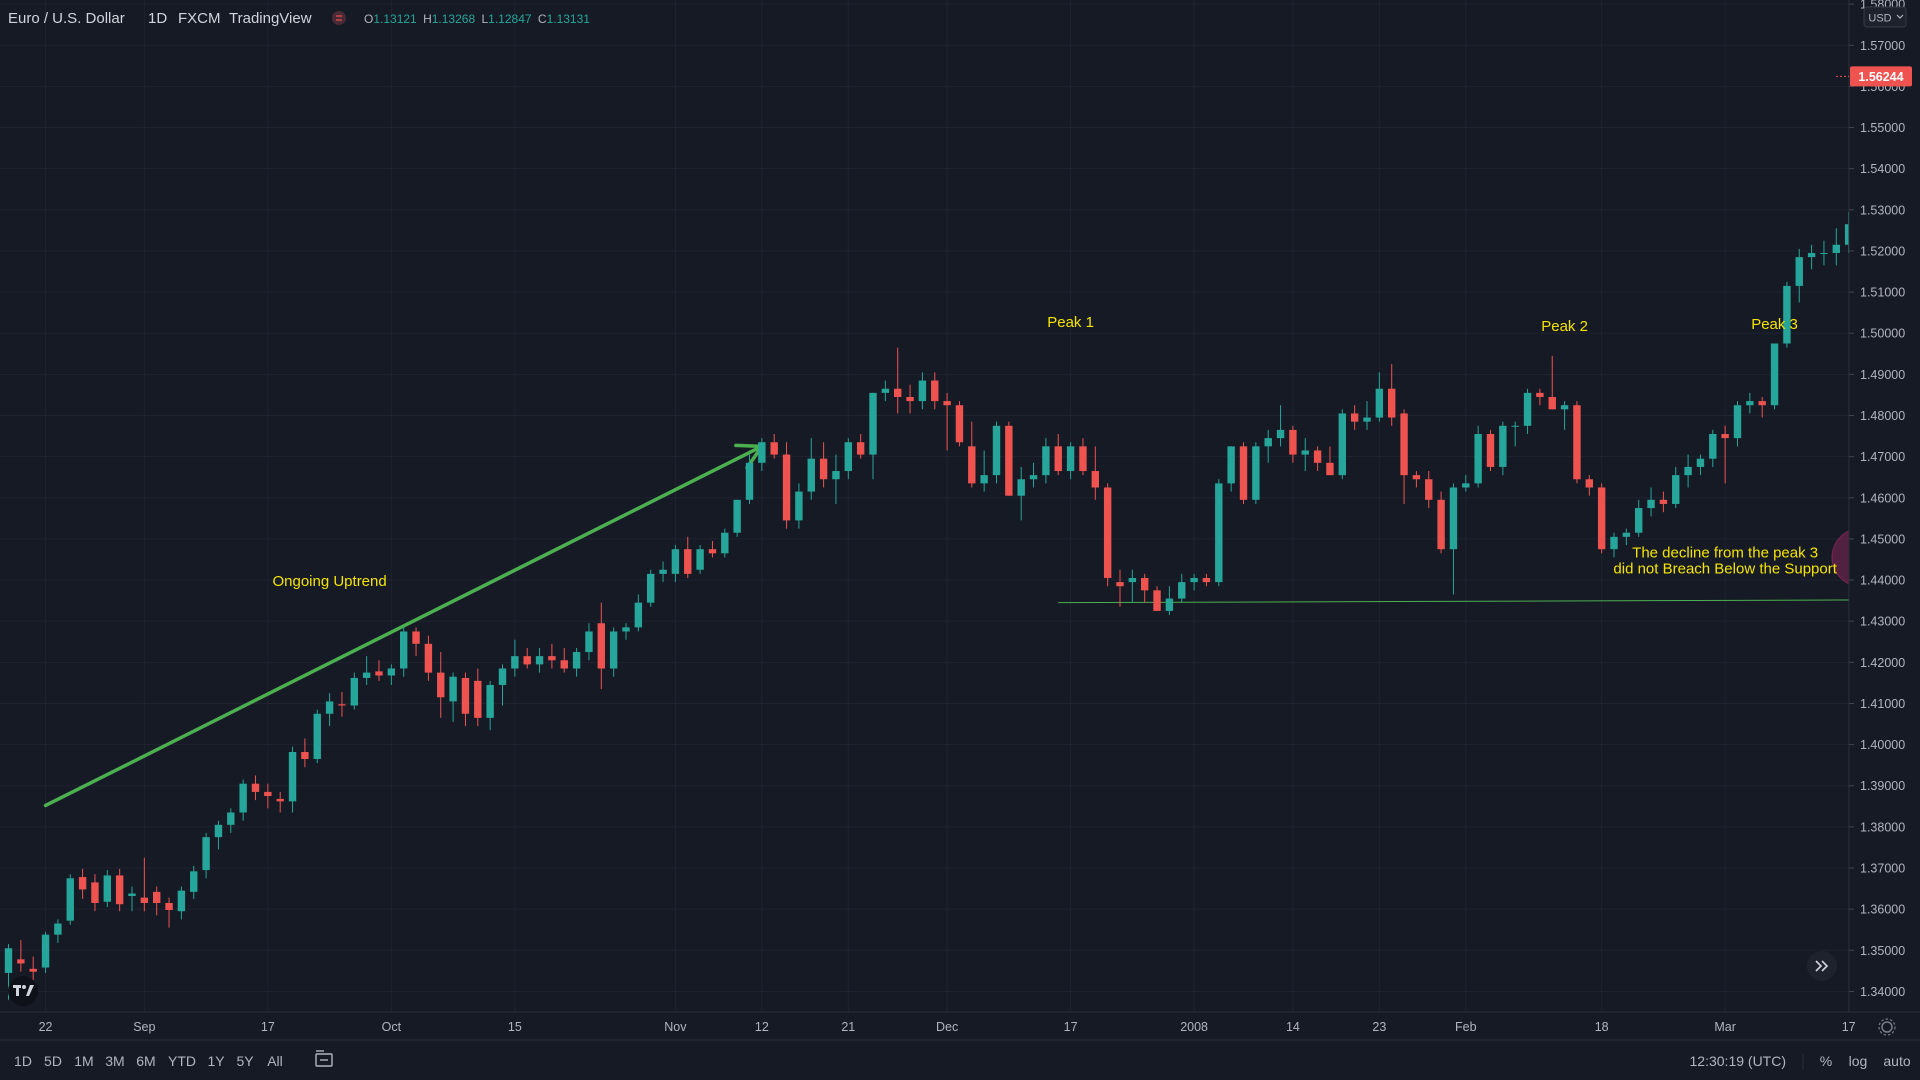 The width and height of the screenshot is (1920, 1080). Describe the element at coordinates (216, 1061) in the screenshot. I see `timeframe-button-1y: 1Y` at that location.